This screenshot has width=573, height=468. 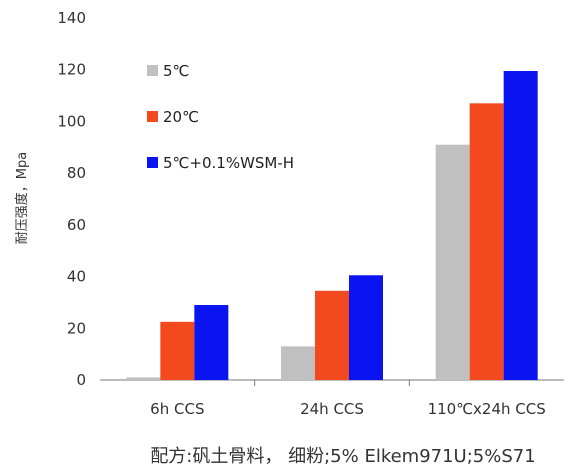 I want to click on y-tick-label: 80, so click(x=76, y=173).